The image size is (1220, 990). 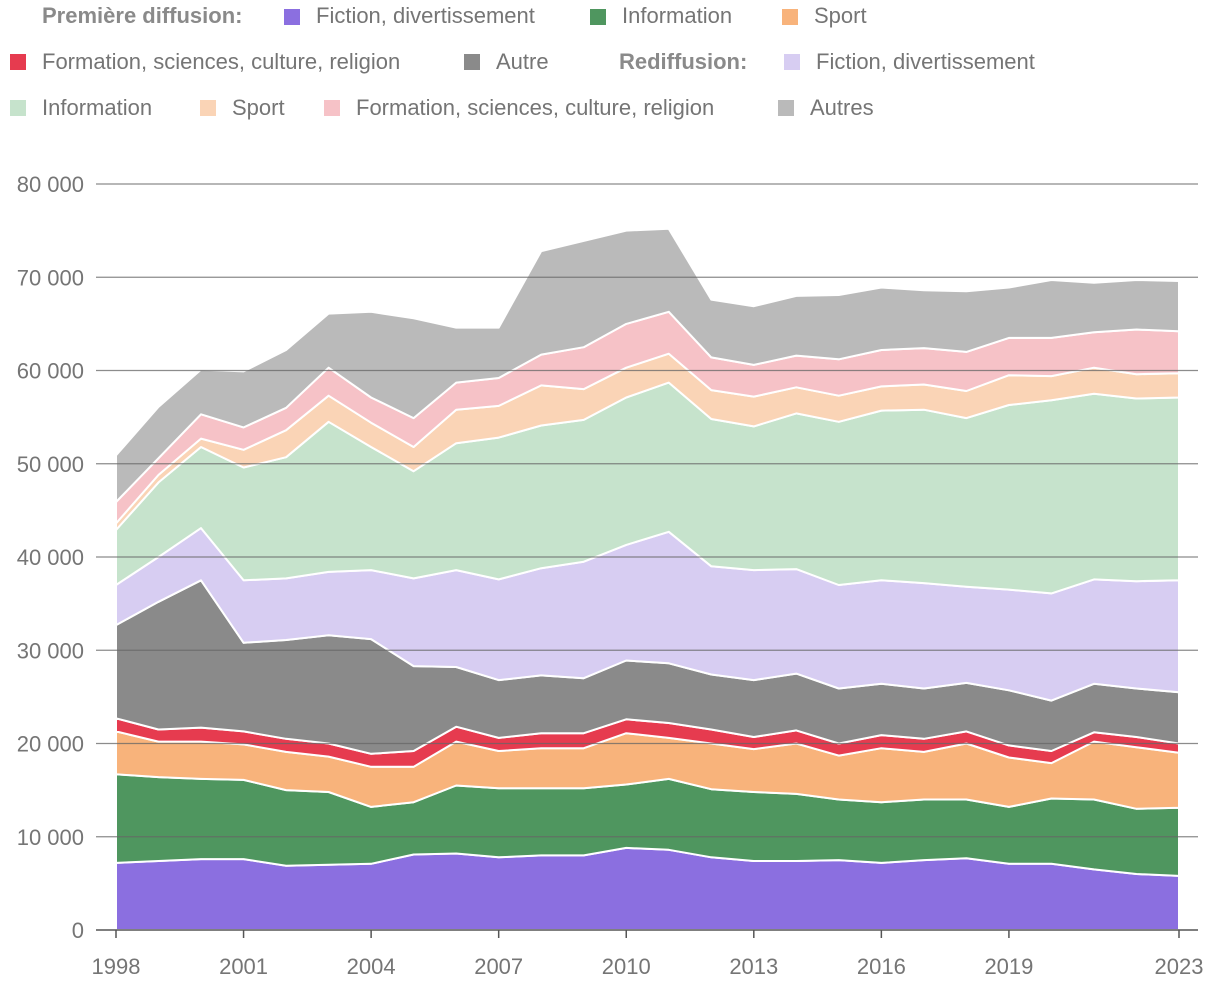 I want to click on y-tick-label: 10 000, so click(x=50, y=837).